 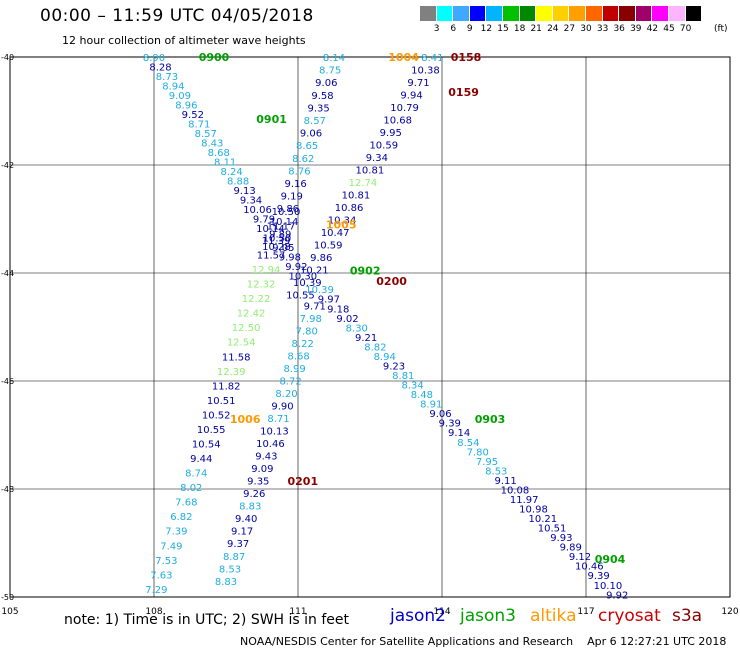 I want to click on wave-height-value: 8.11, so click(x=225, y=163).